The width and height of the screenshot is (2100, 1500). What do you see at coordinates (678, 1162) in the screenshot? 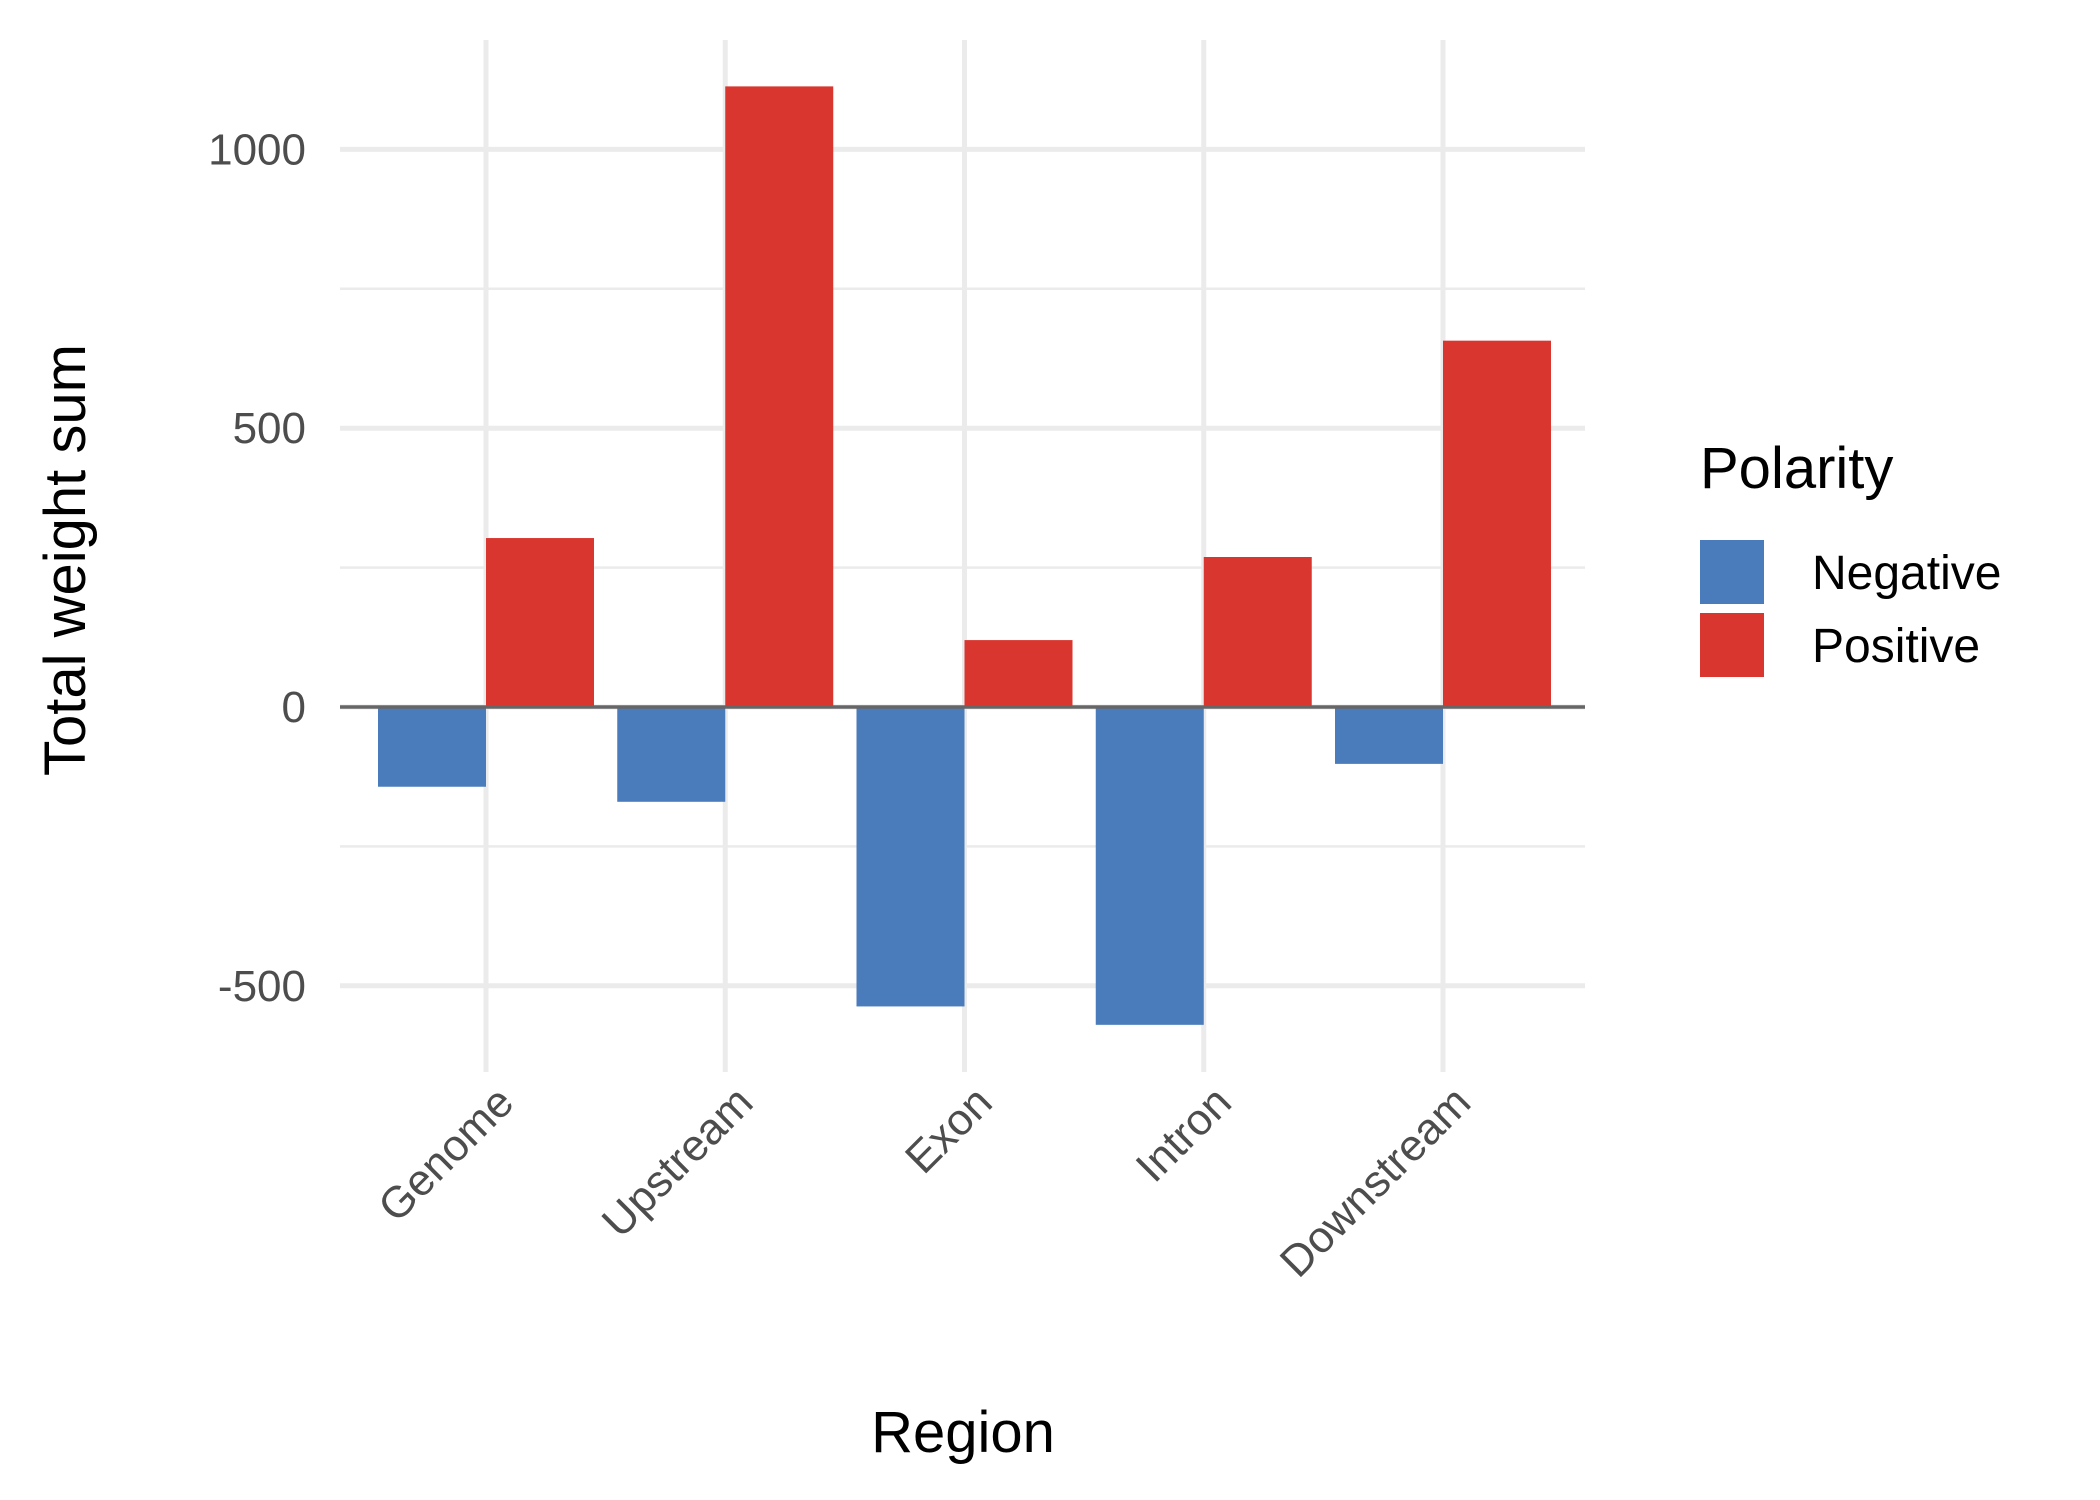
I see `x-tick-label: Upstream` at bounding box center [678, 1162].